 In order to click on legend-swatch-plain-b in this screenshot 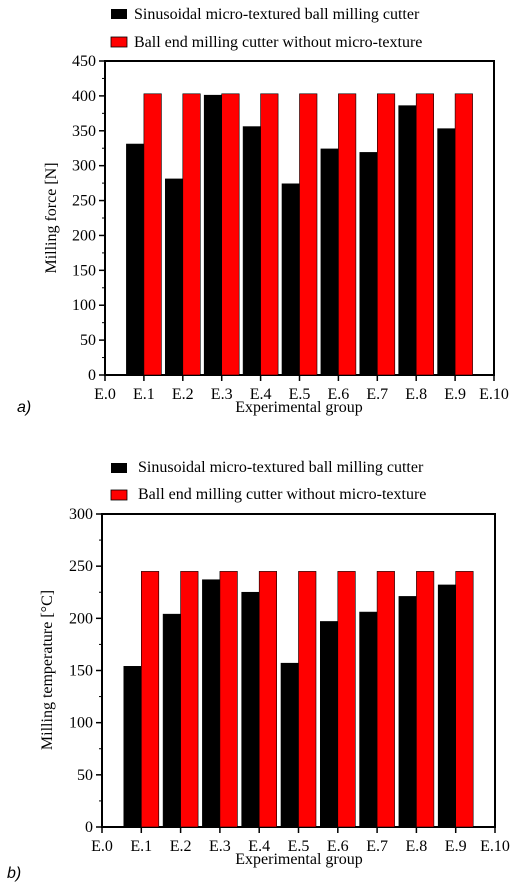, I will do `click(119, 495)`.